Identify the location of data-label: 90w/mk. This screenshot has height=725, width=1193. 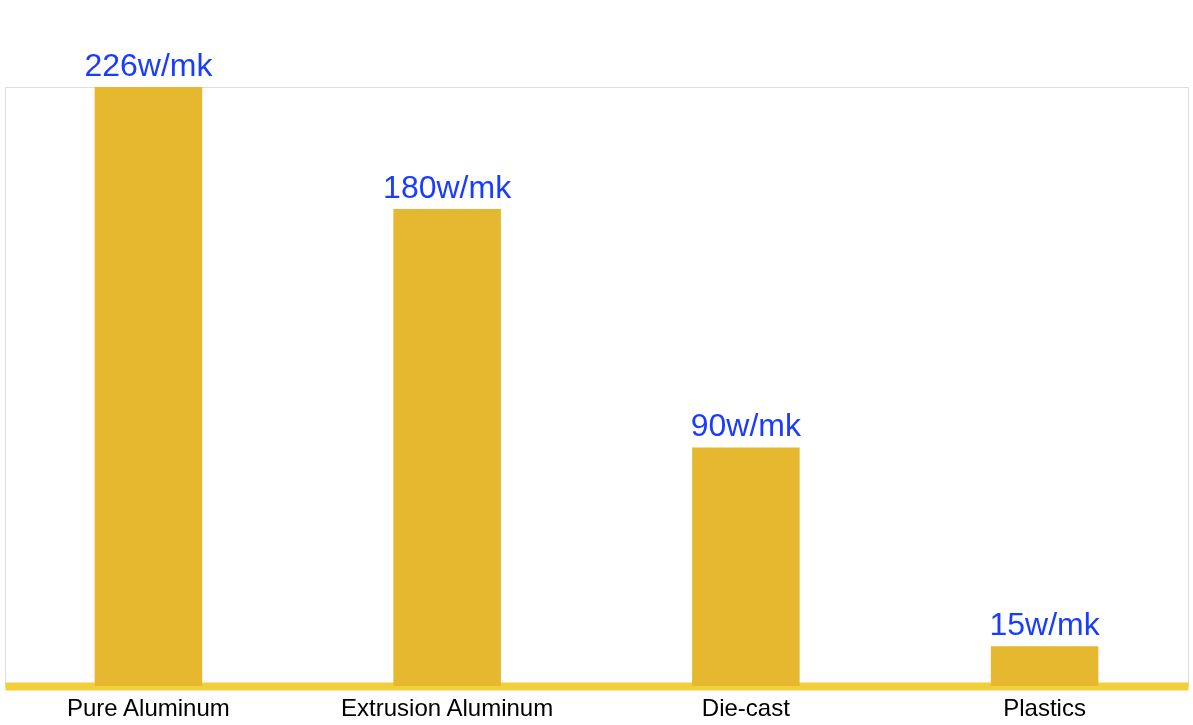
(746, 425).